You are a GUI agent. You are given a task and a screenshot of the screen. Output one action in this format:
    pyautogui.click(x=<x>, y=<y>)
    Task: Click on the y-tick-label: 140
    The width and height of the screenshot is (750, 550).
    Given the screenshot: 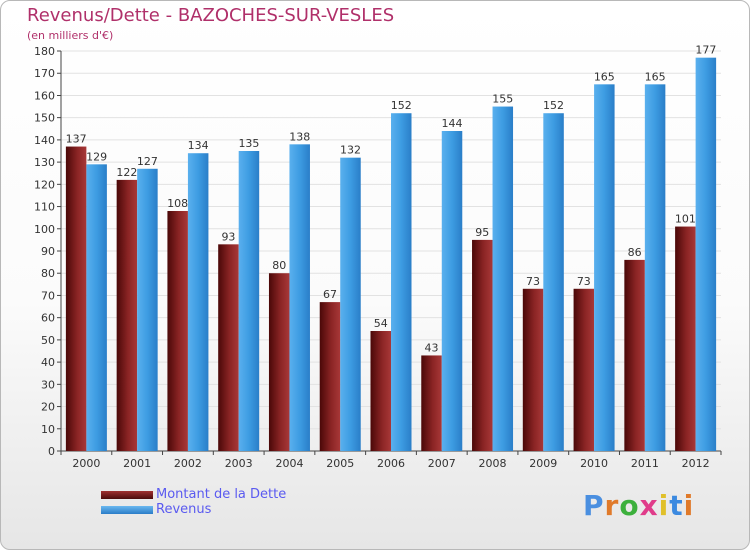 What is the action you would take?
    pyautogui.click(x=44, y=140)
    